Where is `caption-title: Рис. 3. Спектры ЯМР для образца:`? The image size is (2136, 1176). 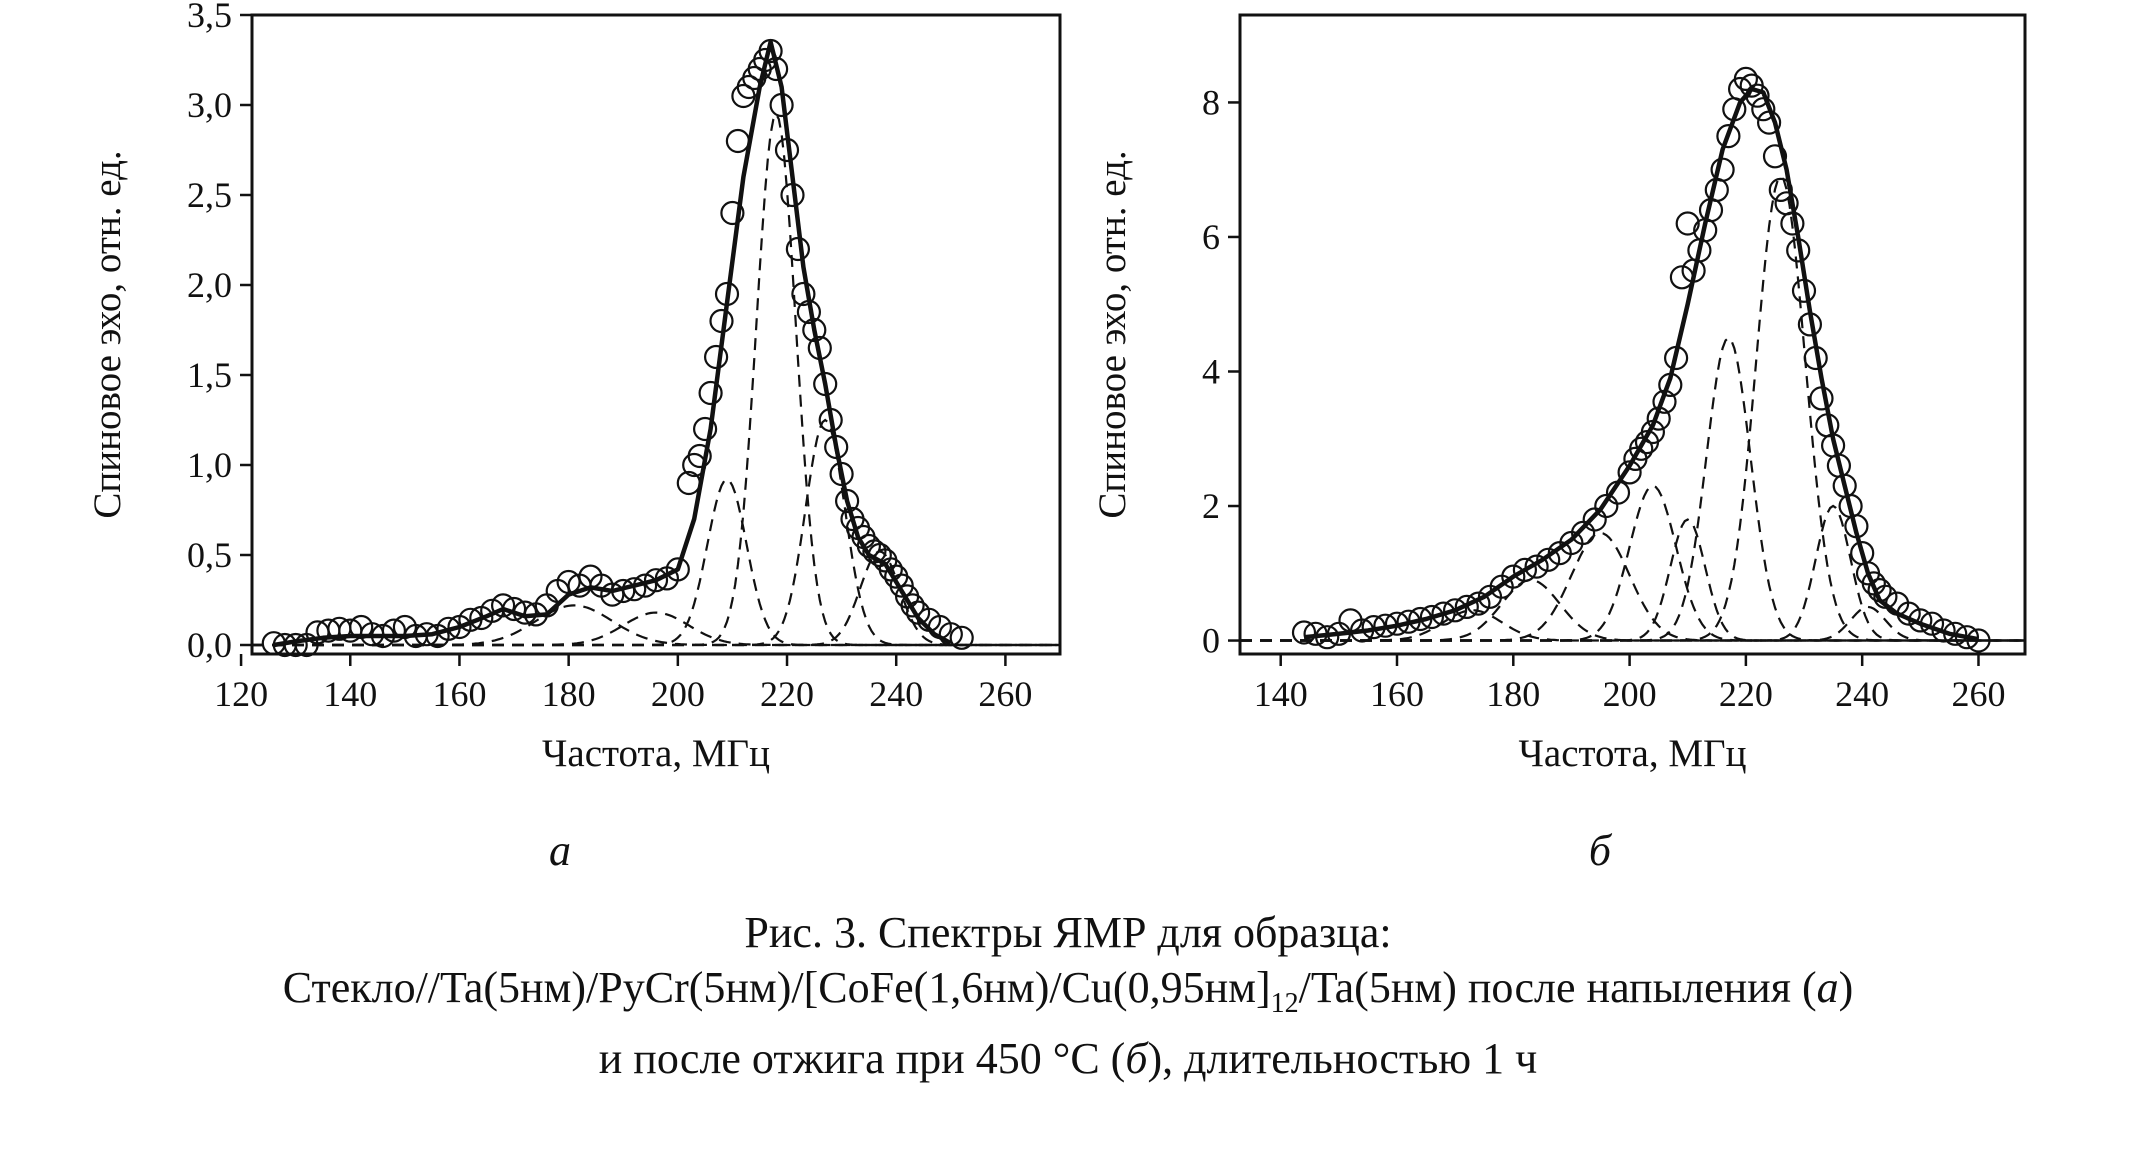
caption-title: Рис. 3. Спектры ЯМР для образца: is located at coordinates (1068, 932).